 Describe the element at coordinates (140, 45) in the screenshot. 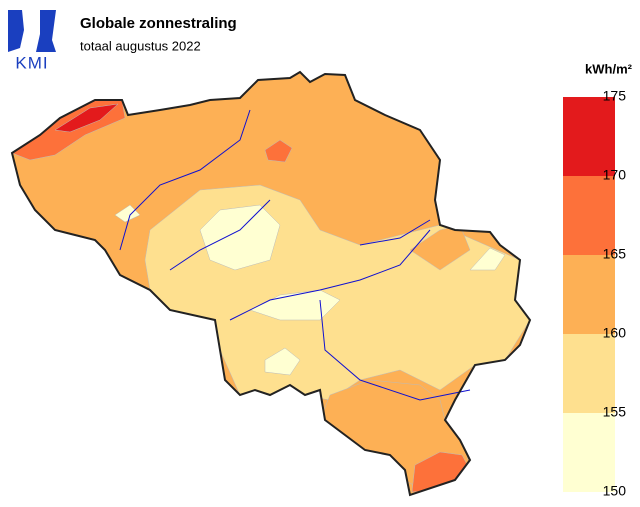

I see `subtitle: totaal augustus 2022` at that location.